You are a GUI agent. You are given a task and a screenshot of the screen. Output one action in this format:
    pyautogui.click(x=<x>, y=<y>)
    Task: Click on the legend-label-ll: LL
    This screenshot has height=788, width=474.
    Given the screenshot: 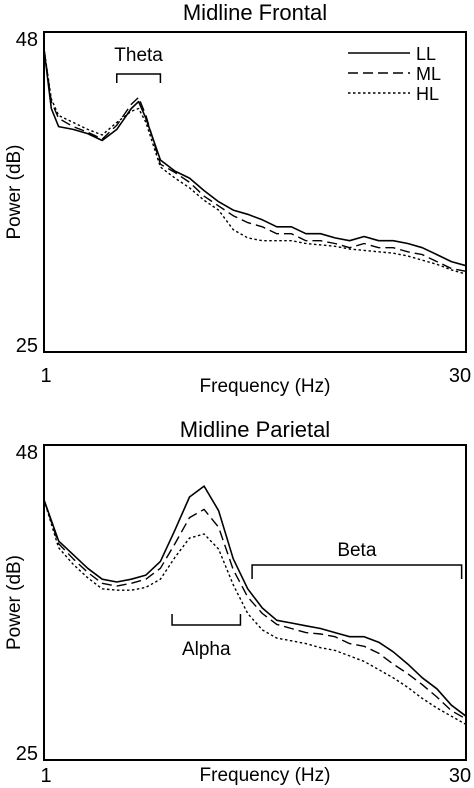 What is the action you would take?
    pyautogui.click(x=426, y=54)
    